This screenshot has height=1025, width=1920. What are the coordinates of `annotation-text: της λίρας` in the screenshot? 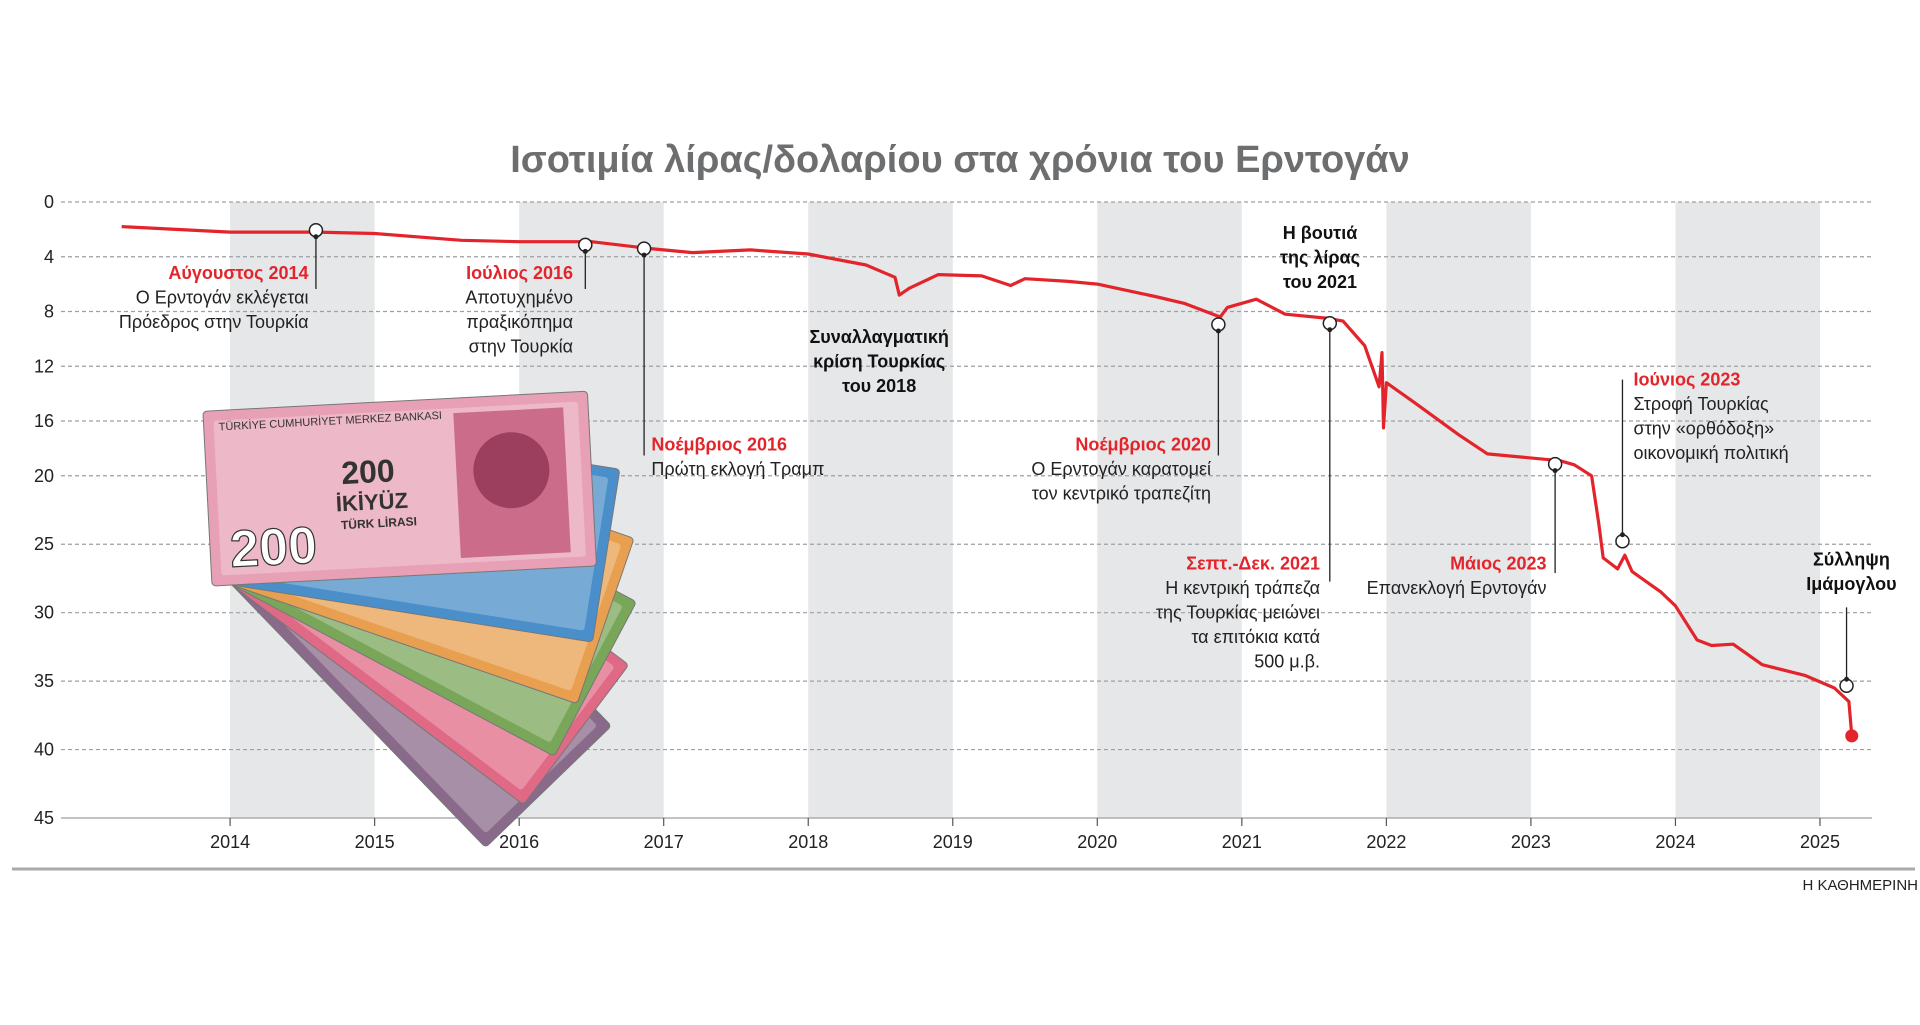 It's located at (1320, 257).